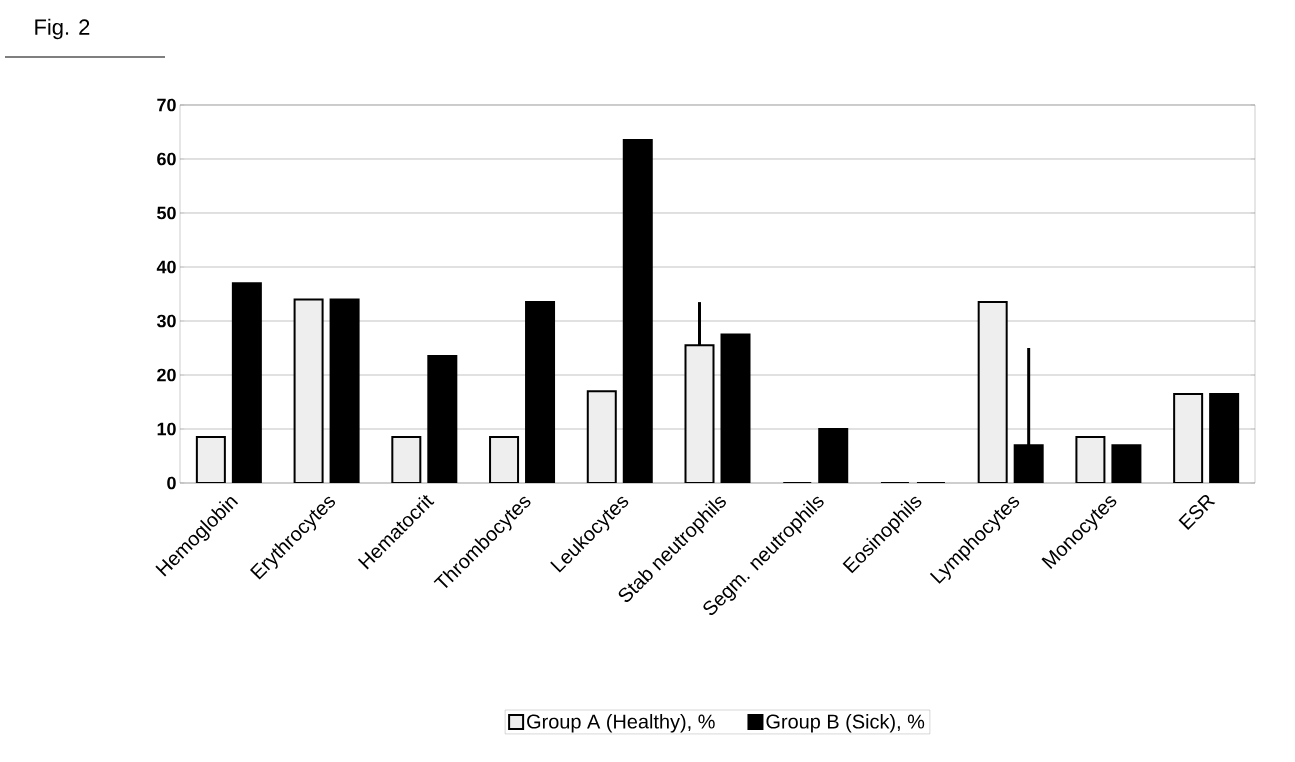  Describe the element at coordinates (166, 159) in the screenshot. I see `y-tick-label: 60` at that location.